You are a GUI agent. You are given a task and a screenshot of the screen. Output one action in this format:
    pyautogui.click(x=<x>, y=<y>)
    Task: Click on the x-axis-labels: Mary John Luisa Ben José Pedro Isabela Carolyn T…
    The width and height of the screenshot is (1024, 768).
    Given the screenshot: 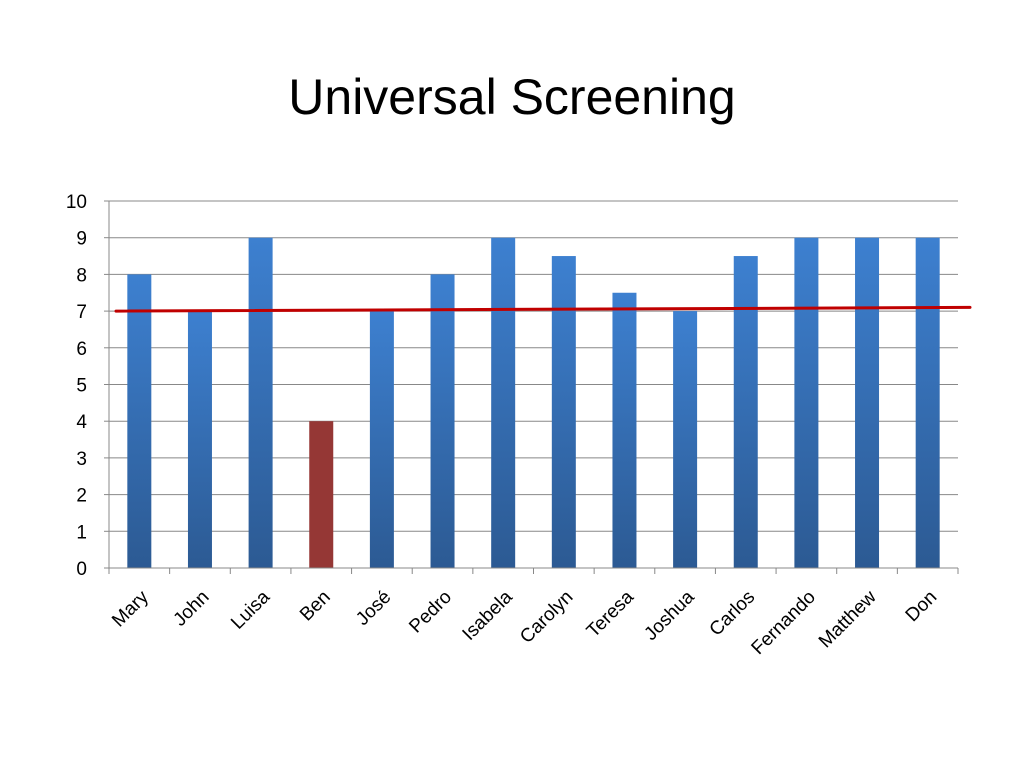 What is the action you would take?
    pyautogui.click(x=524, y=622)
    